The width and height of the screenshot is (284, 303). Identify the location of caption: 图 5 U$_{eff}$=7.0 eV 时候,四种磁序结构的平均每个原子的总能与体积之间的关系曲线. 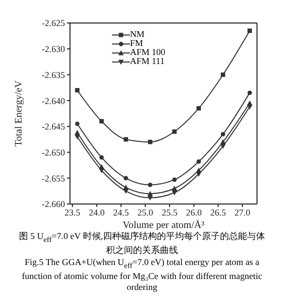
(142, 243).